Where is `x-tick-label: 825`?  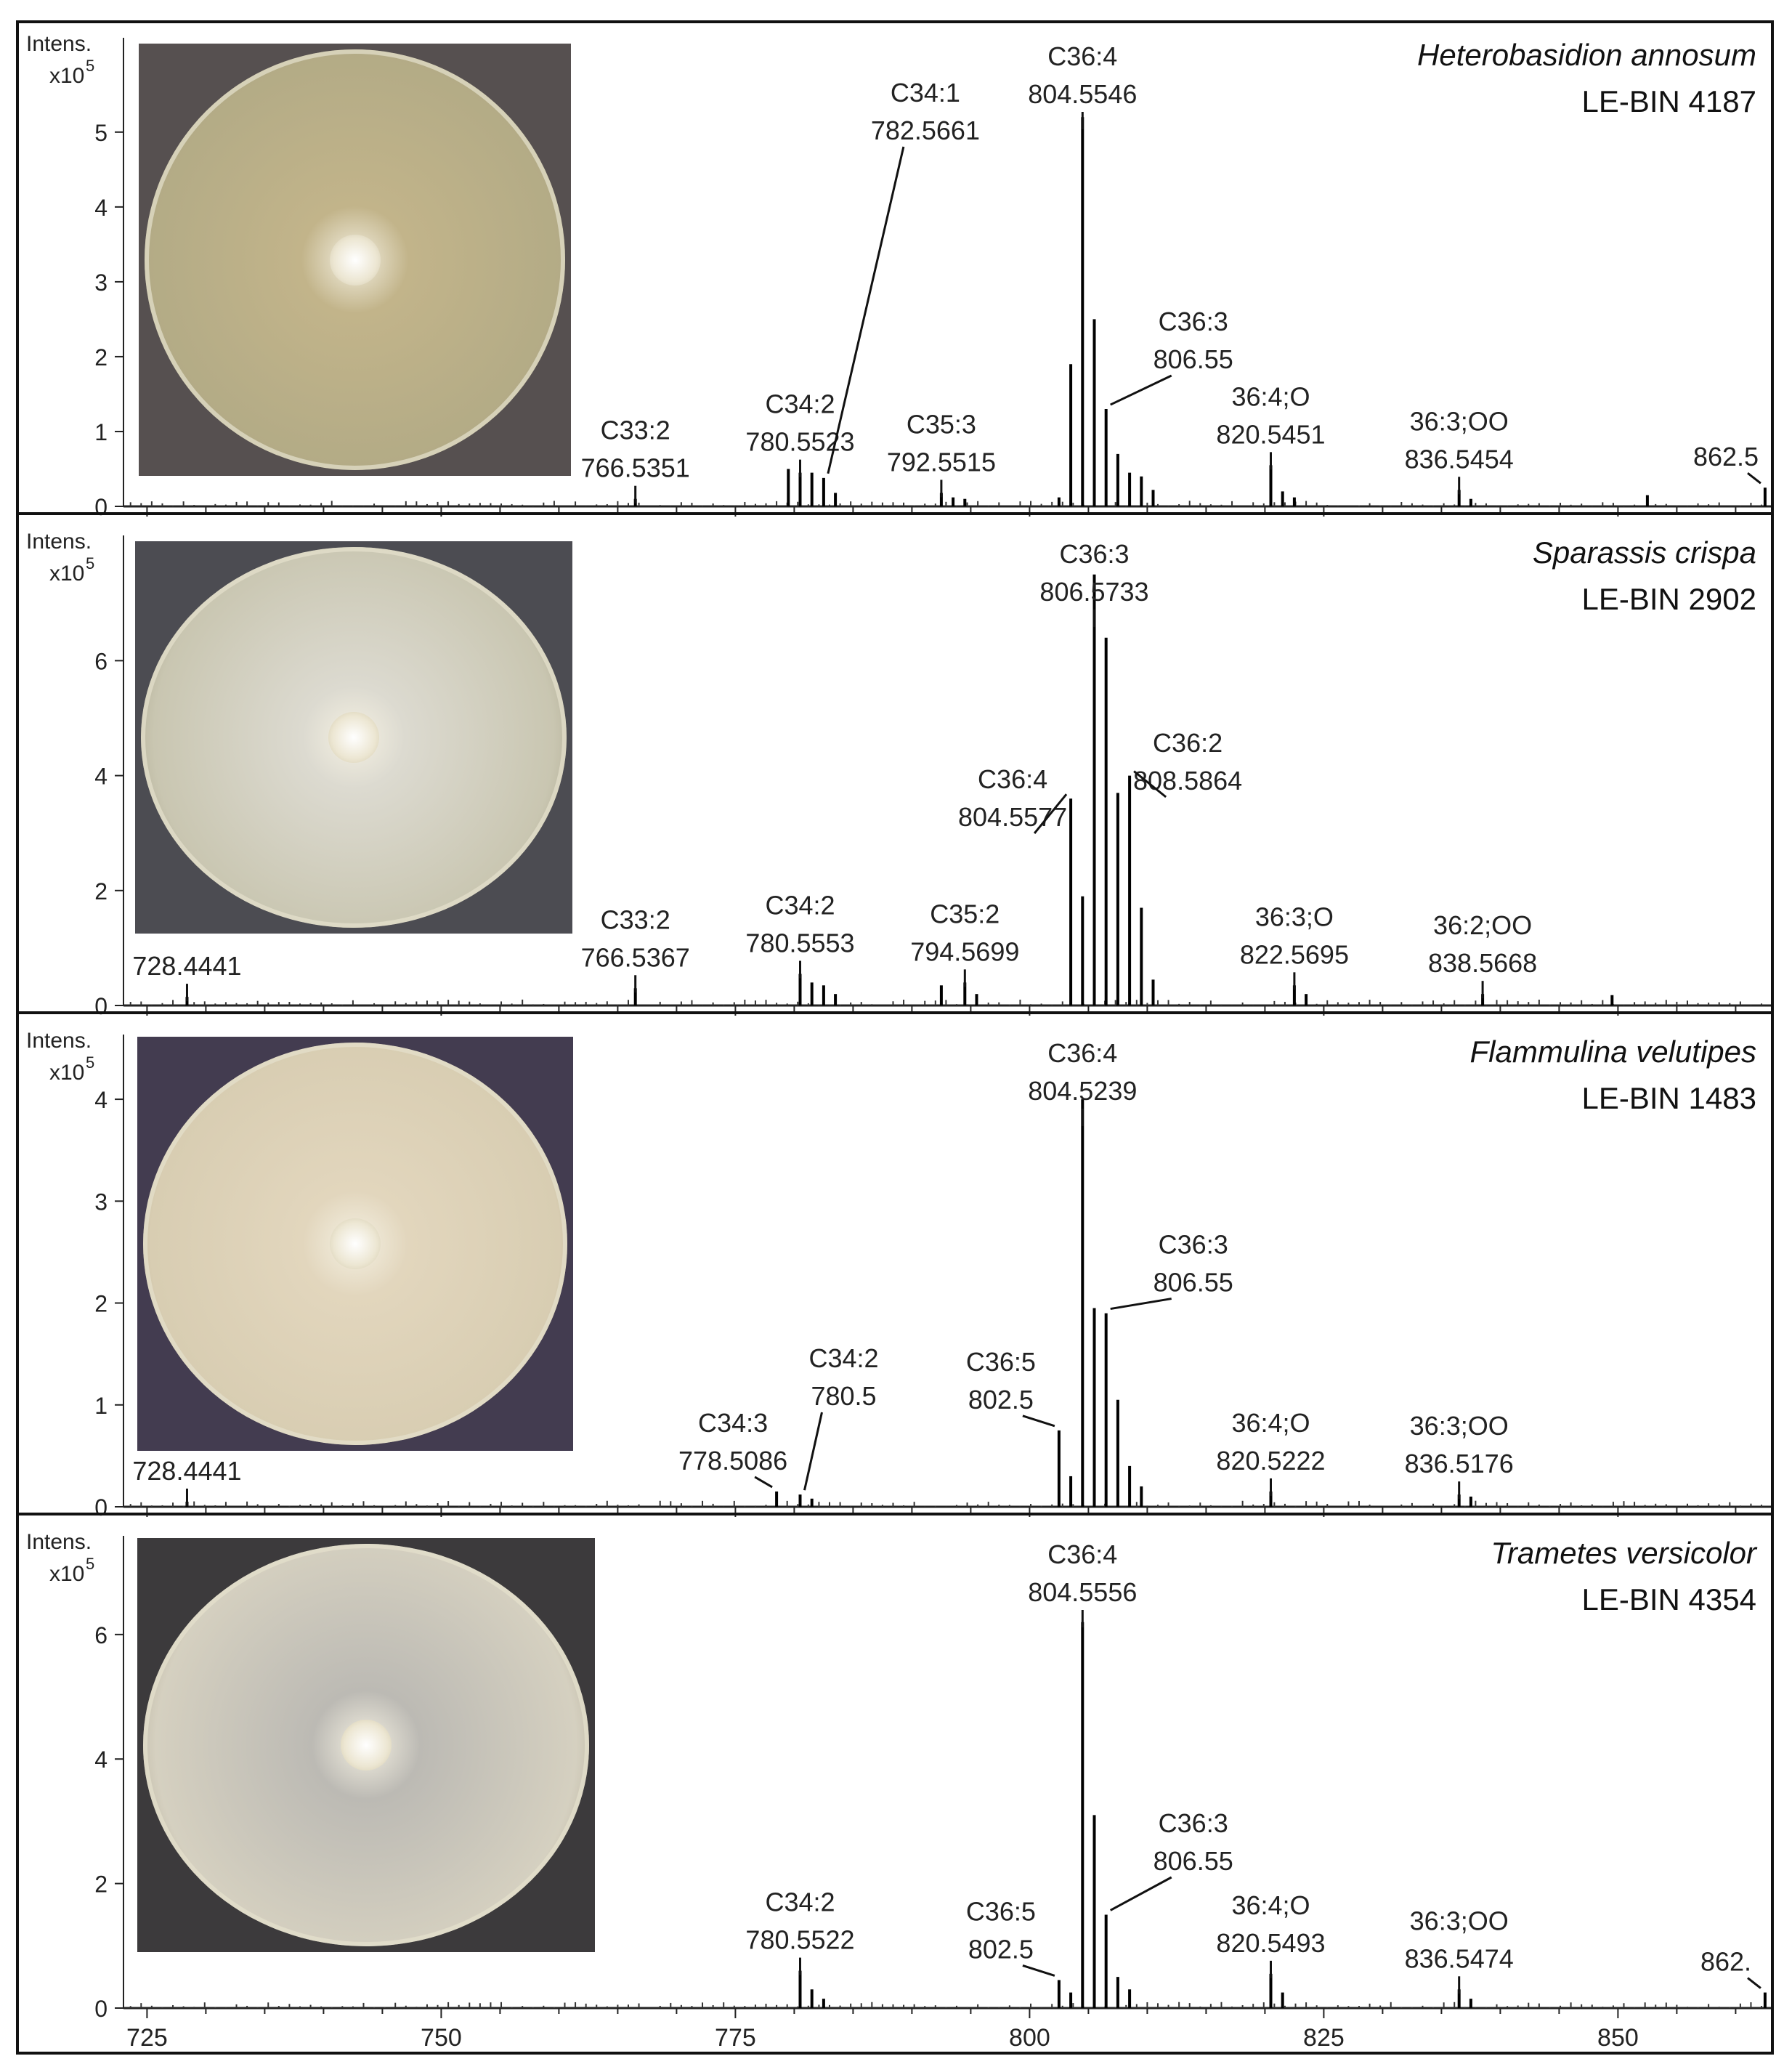 x-tick-label: 825 is located at coordinates (1324, 2038).